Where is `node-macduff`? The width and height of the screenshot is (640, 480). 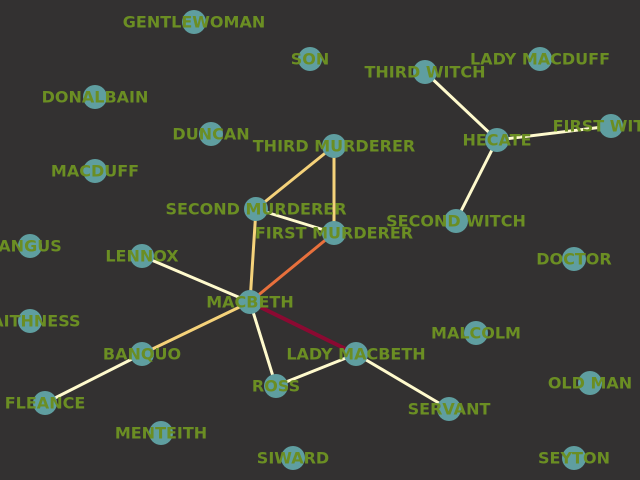 node-macduff is located at coordinates (95, 171).